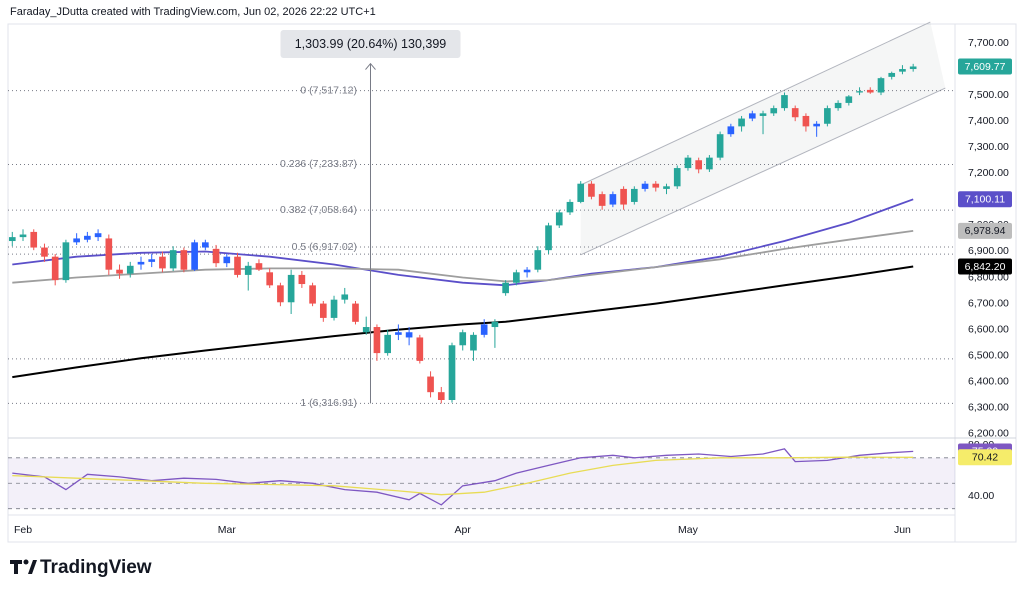 Image resolution: width=1024 pixels, height=593 pixels. Describe the element at coordinates (463, 476) in the screenshot. I see `rsi-line` at that location.